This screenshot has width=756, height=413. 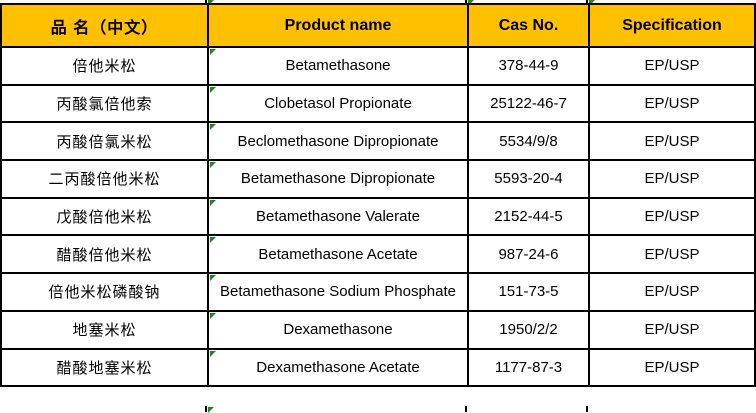 I want to click on product-name-text: Dexamethasone Acetate, so click(x=338, y=367).